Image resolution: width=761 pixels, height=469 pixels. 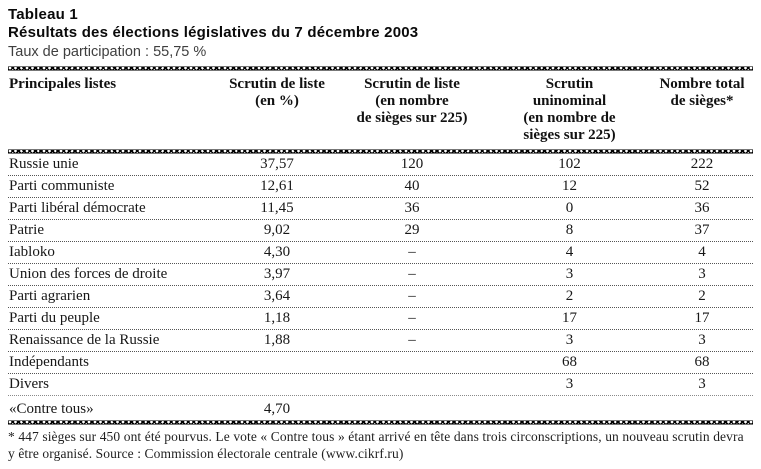 I want to click on uninominal-seats-value: 8, so click(x=569, y=230).